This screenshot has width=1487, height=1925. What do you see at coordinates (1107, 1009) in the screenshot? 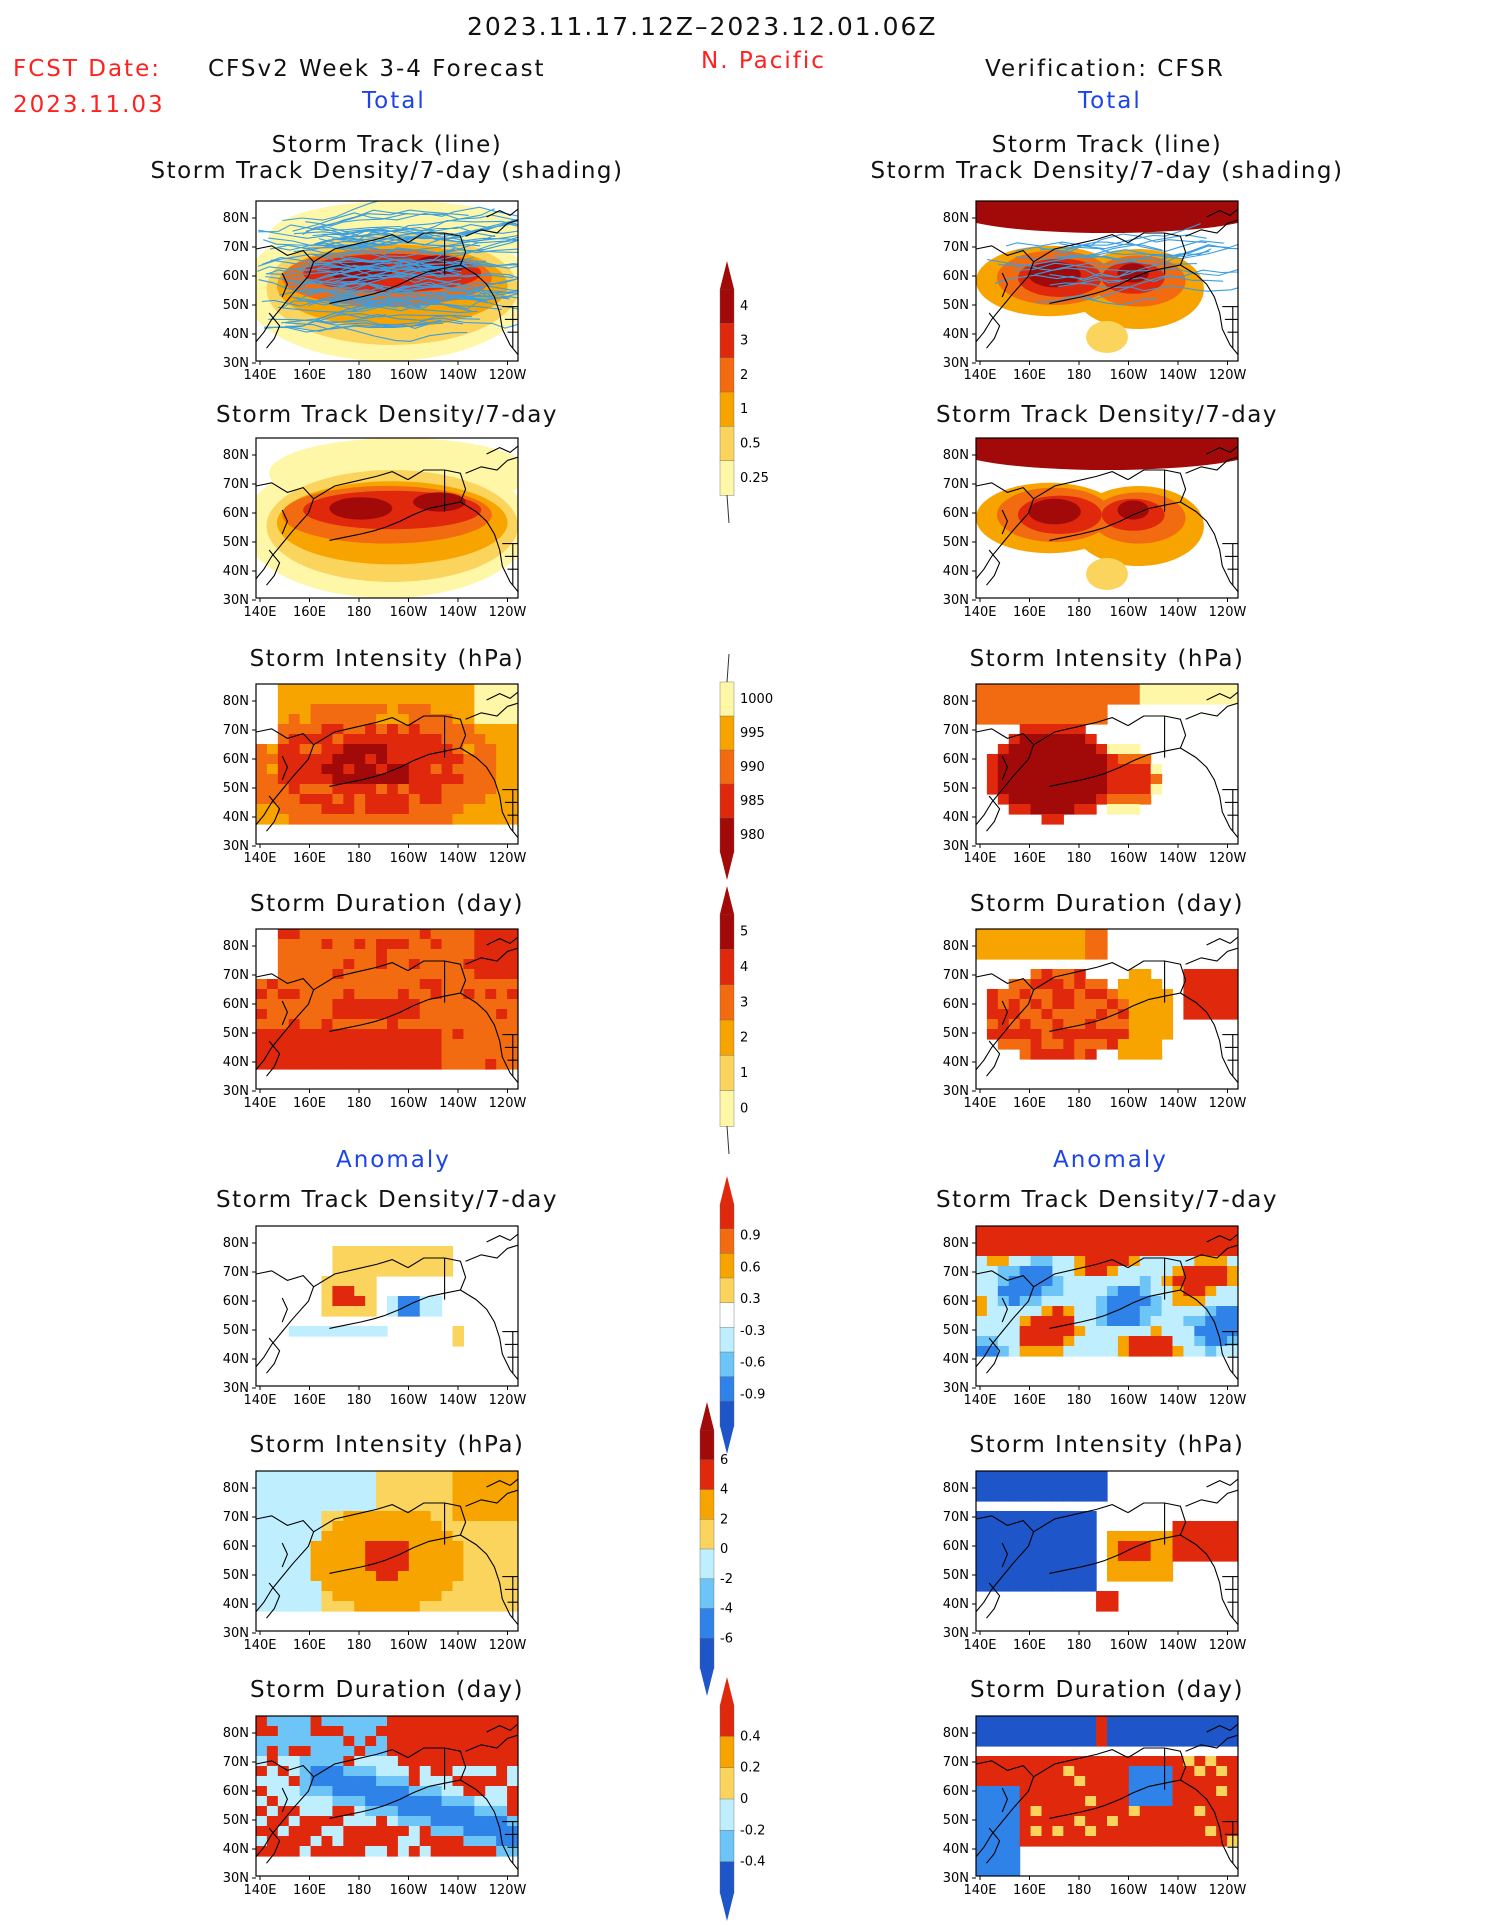
I see `plot-frame` at bounding box center [1107, 1009].